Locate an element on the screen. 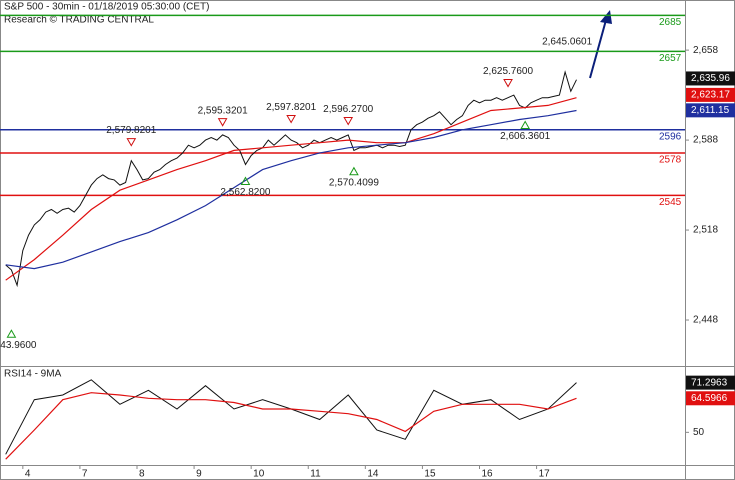 The height and width of the screenshot is (480, 735). level-label: 2685 is located at coordinates (670, 22).